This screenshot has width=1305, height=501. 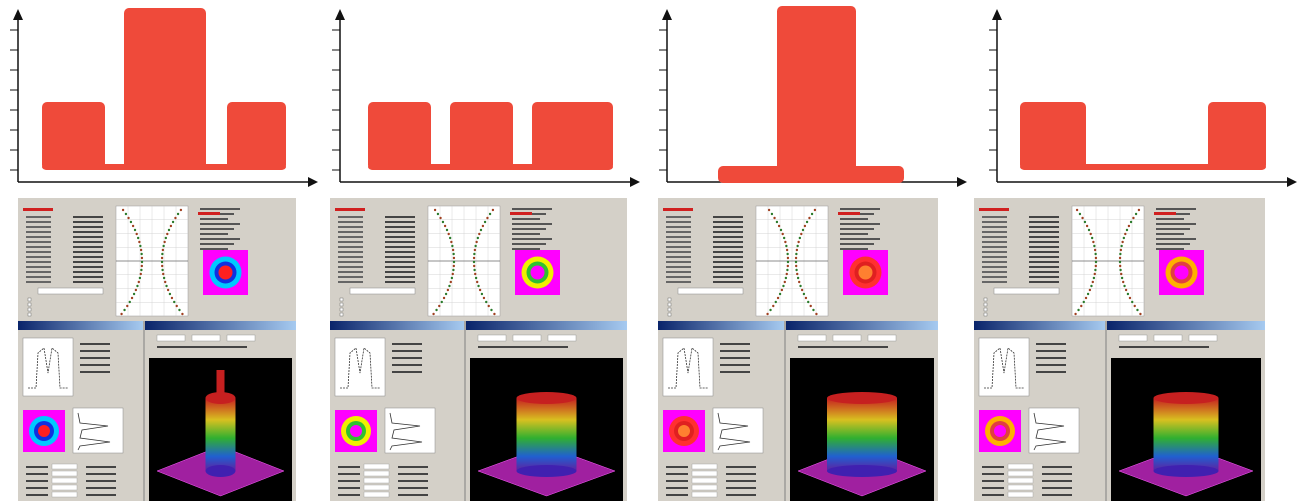 I want to click on screenshot, so click(x=1119, y=349).